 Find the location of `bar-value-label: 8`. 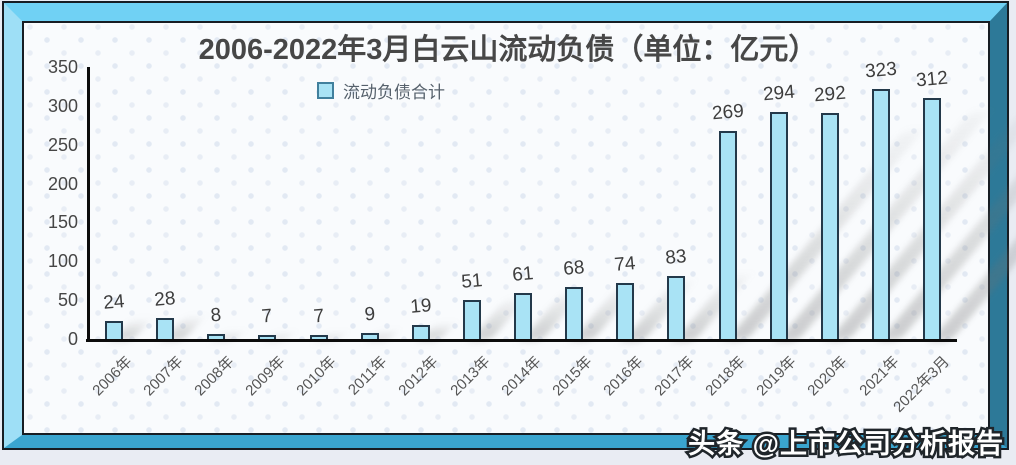

bar-value-label: 8 is located at coordinates (216, 315).